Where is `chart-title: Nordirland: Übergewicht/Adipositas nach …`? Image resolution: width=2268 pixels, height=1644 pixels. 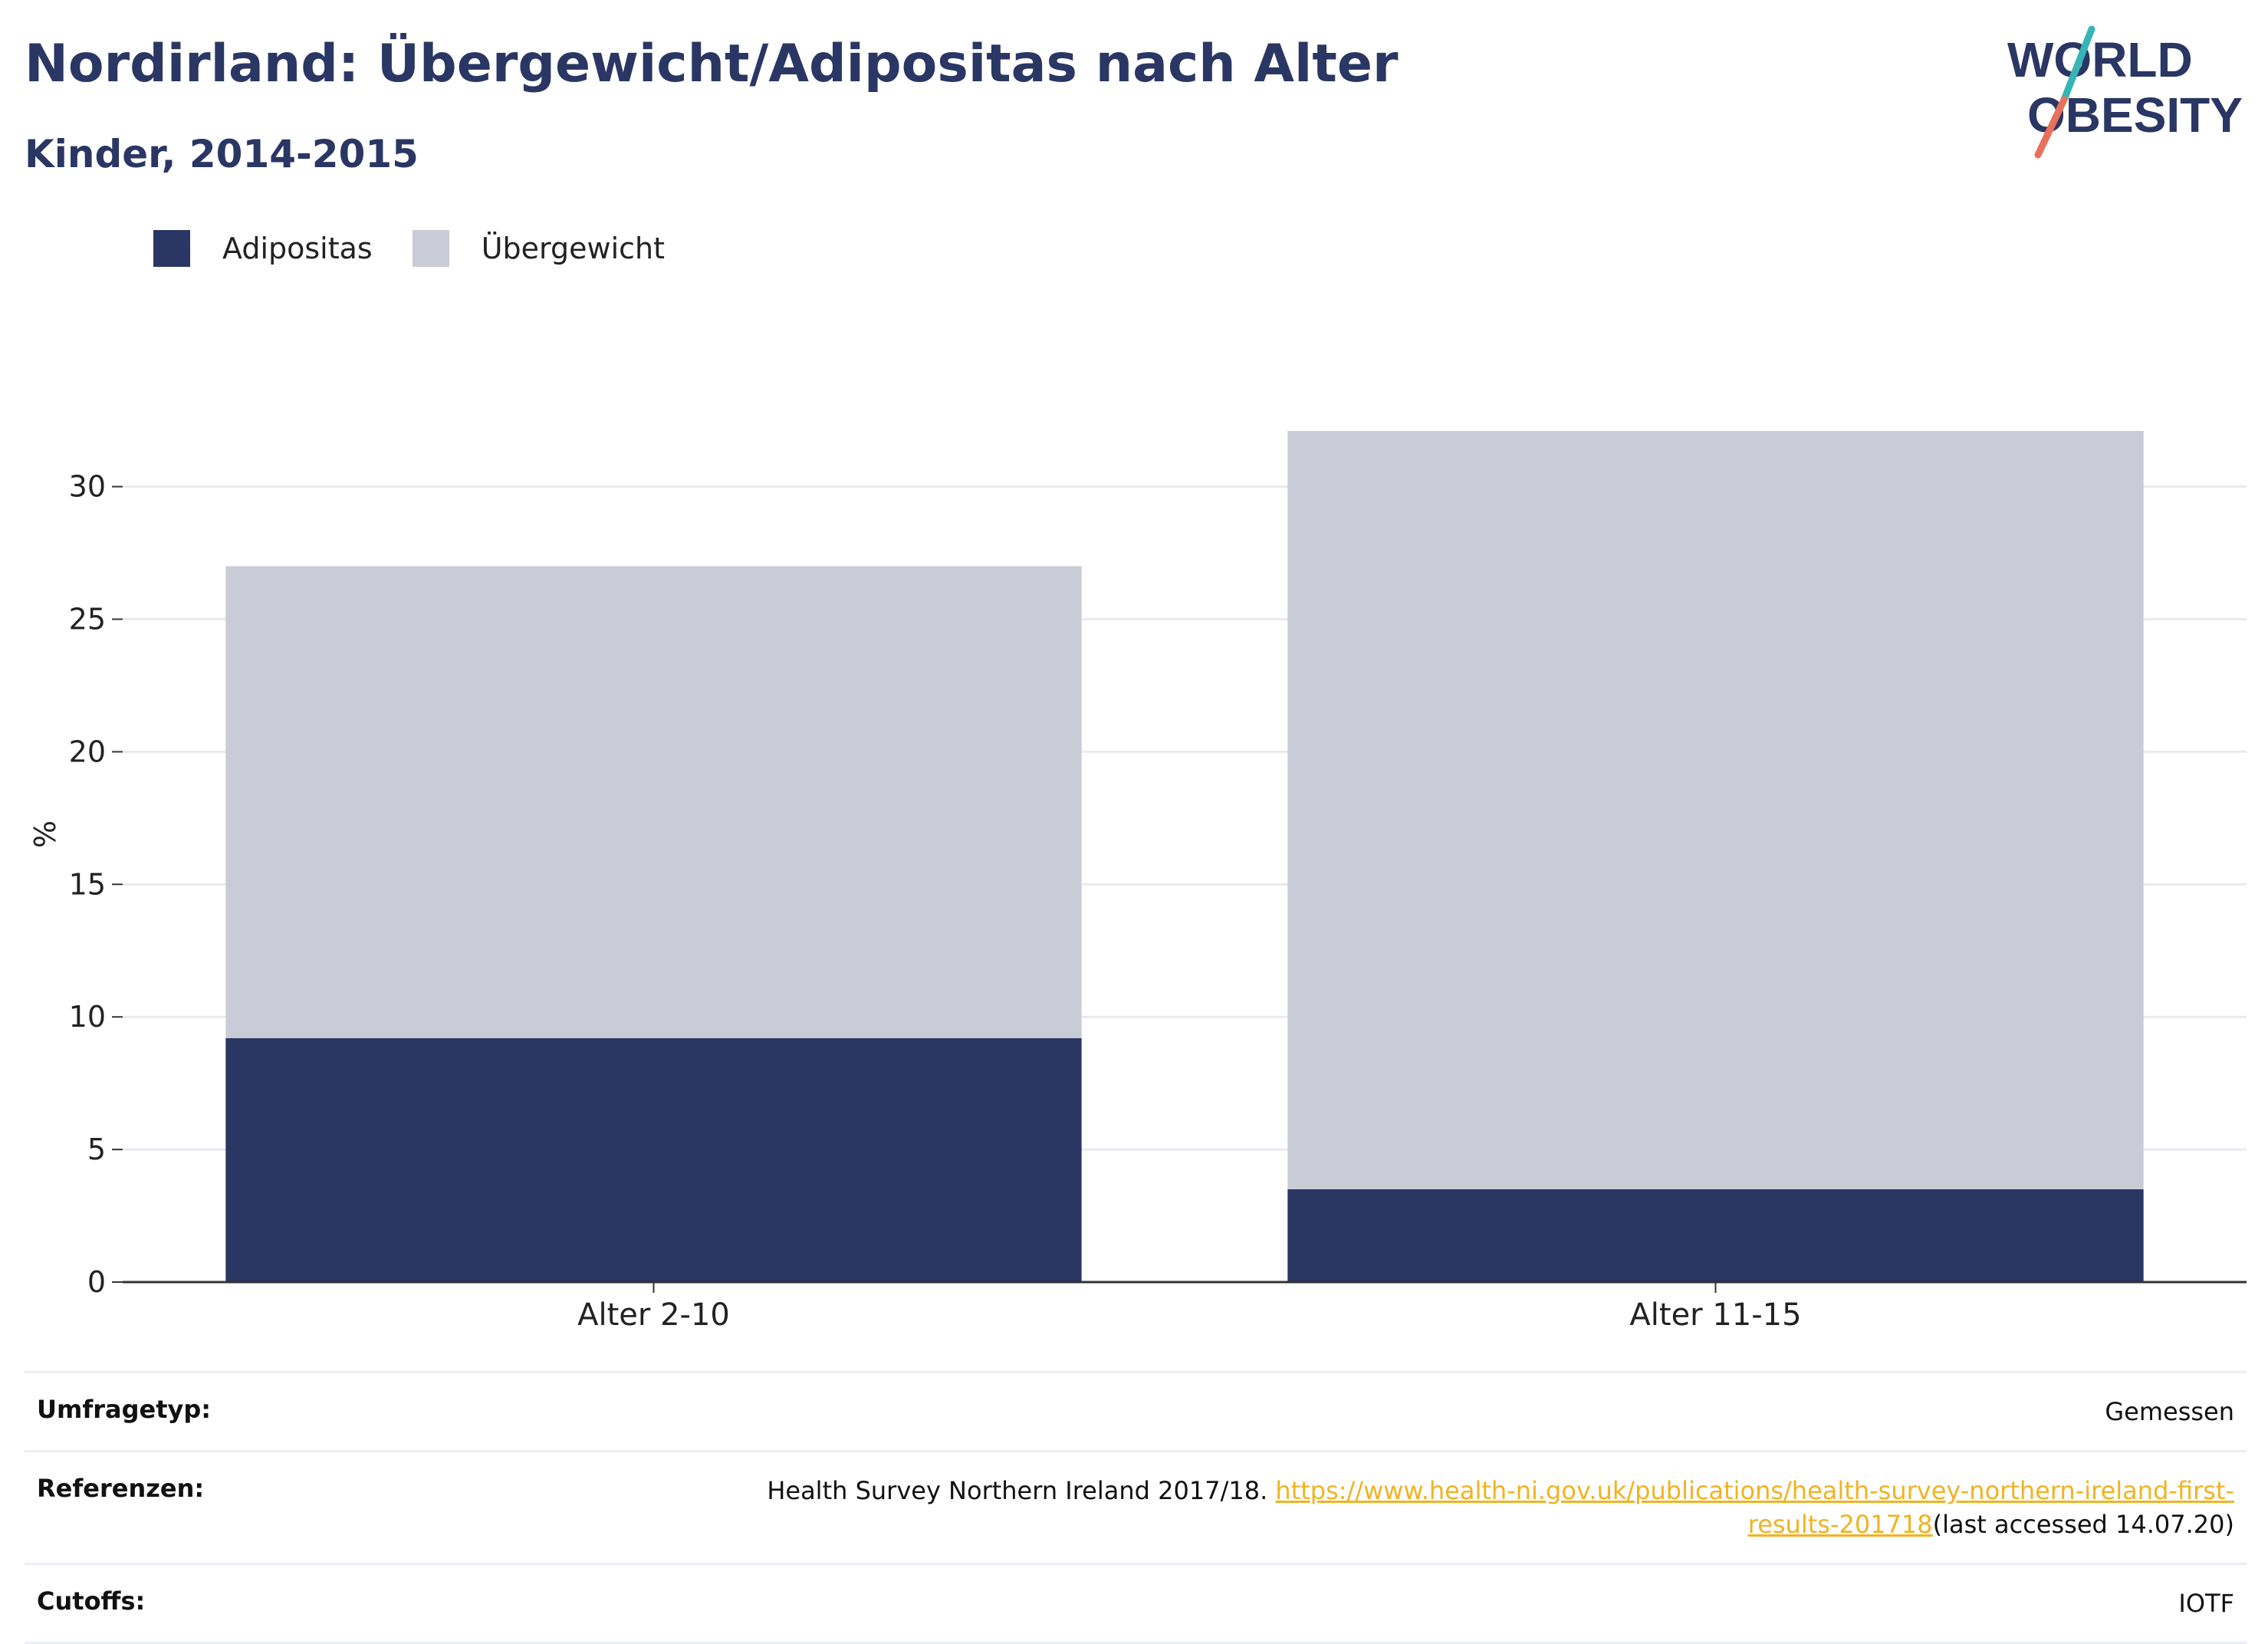
chart-title: Nordirland: Übergewicht/Adipositas nach … is located at coordinates (712, 64).